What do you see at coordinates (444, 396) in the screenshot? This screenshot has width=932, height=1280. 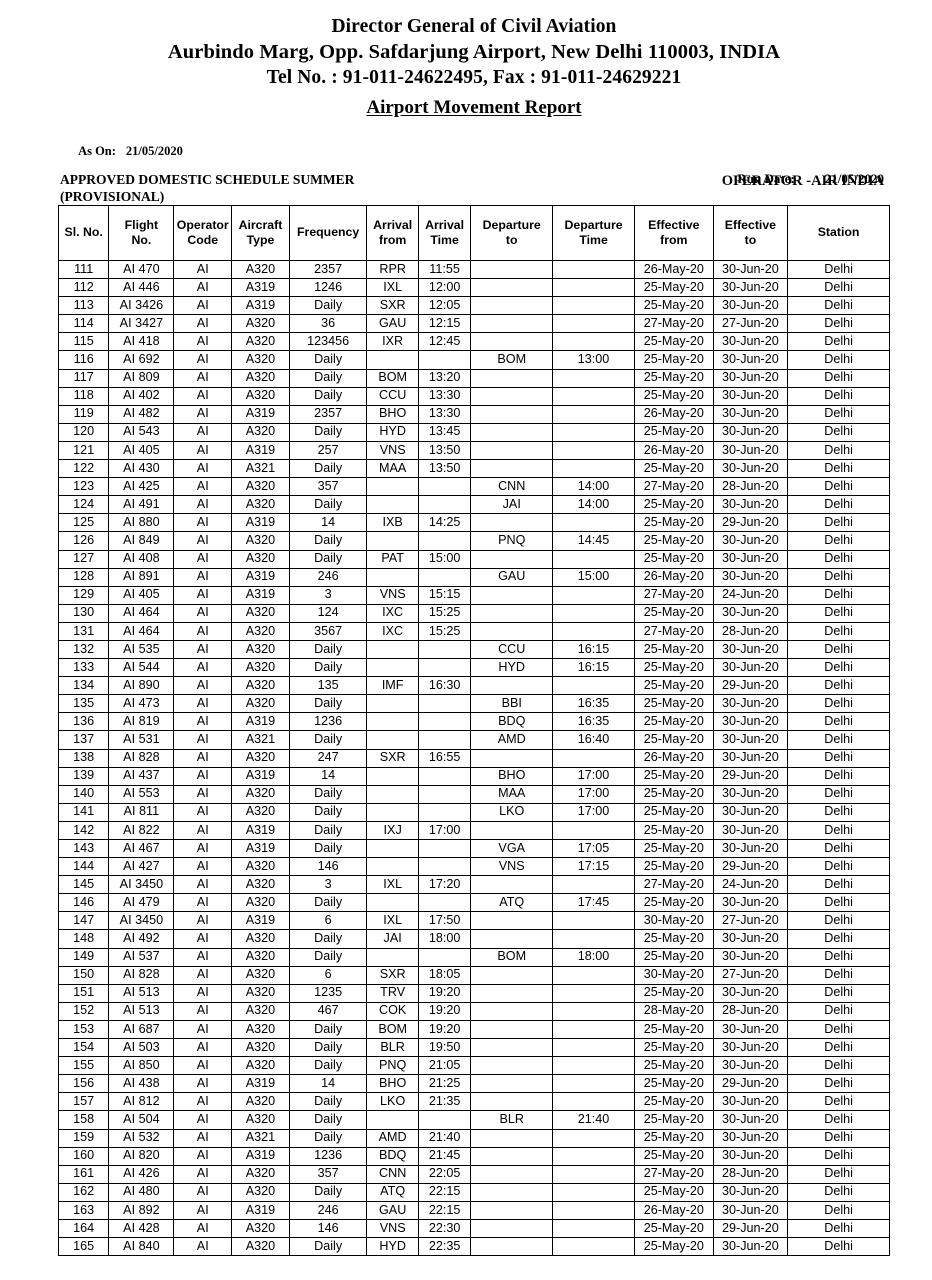 I see `cell-arrival-time: 13:30` at bounding box center [444, 396].